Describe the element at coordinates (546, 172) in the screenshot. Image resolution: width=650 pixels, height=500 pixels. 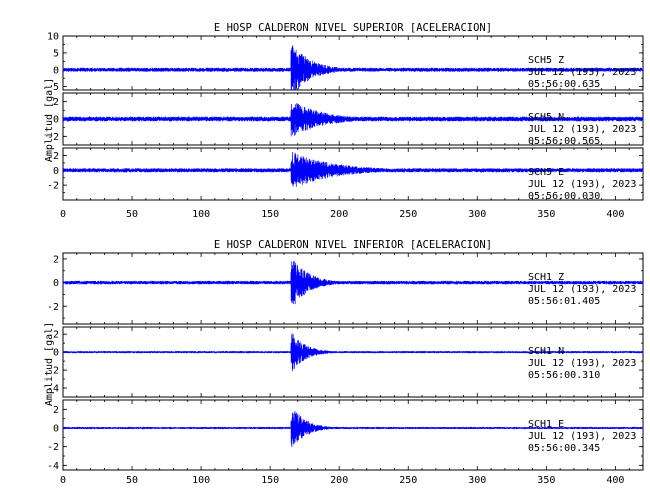
I see `station-channel-label: SCH5 E` at that location.